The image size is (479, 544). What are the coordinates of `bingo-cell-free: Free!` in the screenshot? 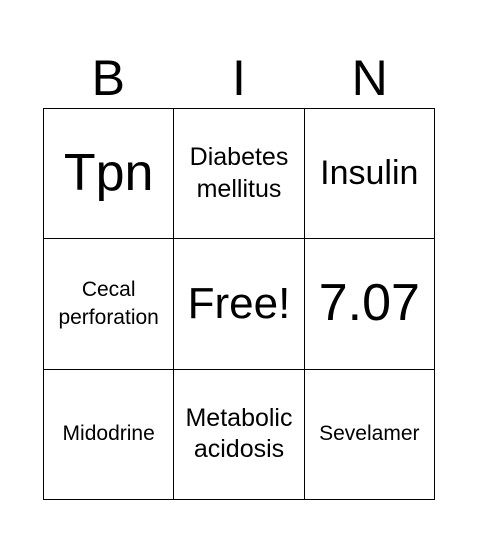 It's located at (239, 304).